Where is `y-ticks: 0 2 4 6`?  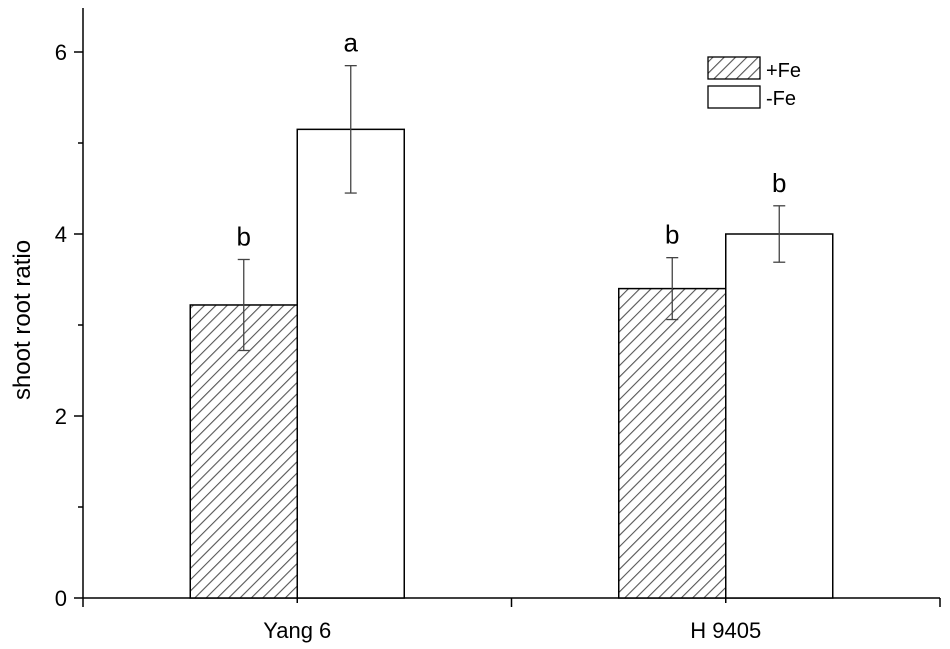
y-ticks: 0 2 4 6 is located at coordinates (69, 325).